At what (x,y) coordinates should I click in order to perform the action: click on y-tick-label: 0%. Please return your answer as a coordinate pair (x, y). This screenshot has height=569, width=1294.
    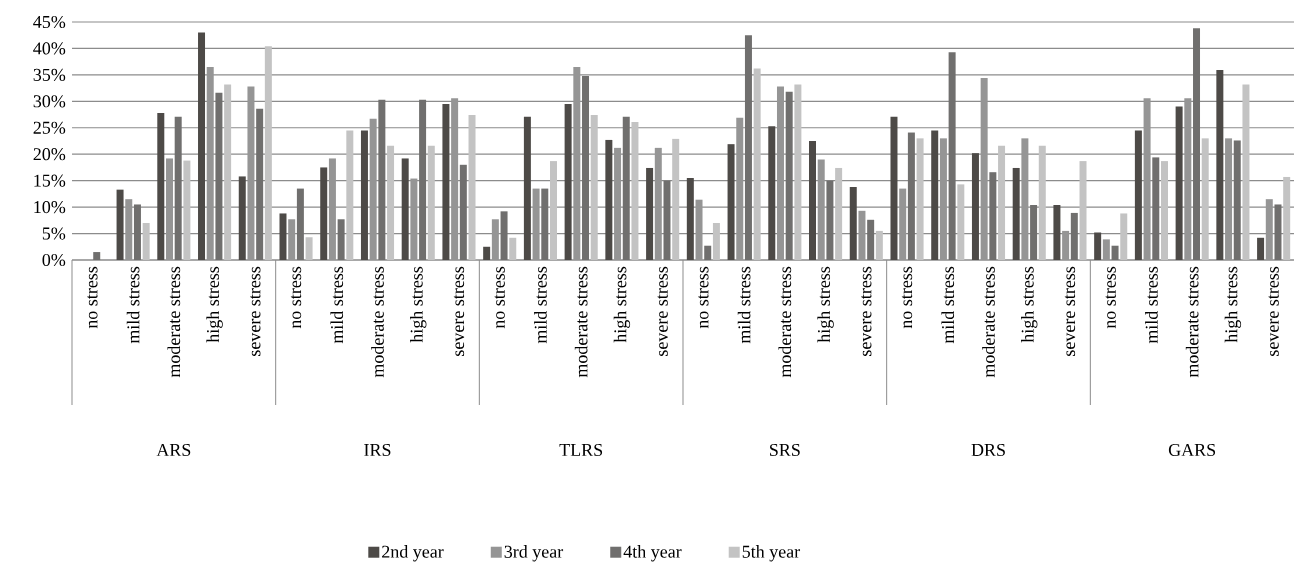
    Looking at the image, I should click on (54, 260).